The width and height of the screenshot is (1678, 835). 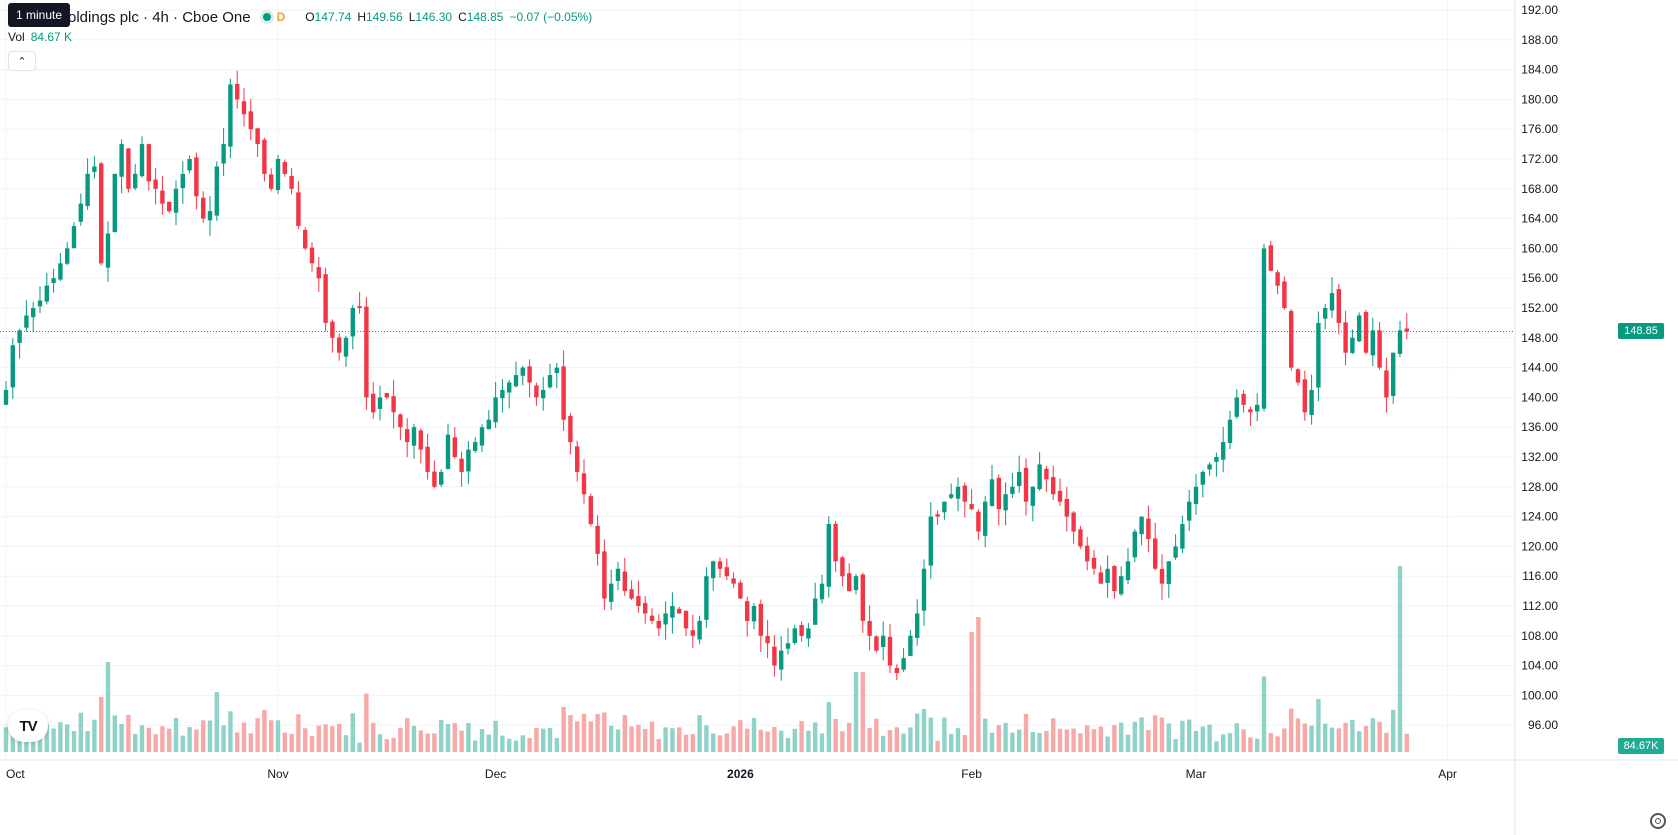 What do you see at coordinates (1539, 278) in the screenshot?
I see `price-tick-label: 156.00` at bounding box center [1539, 278].